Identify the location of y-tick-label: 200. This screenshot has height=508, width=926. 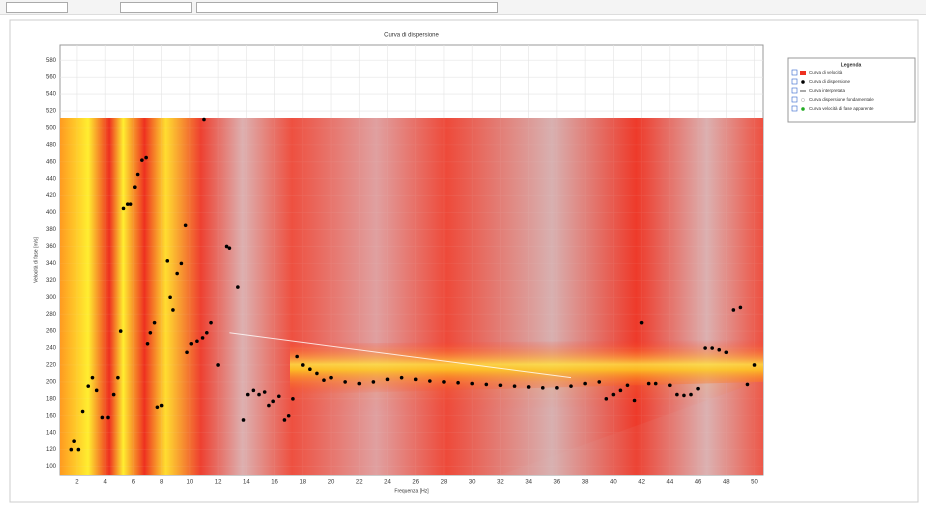
(51, 382).